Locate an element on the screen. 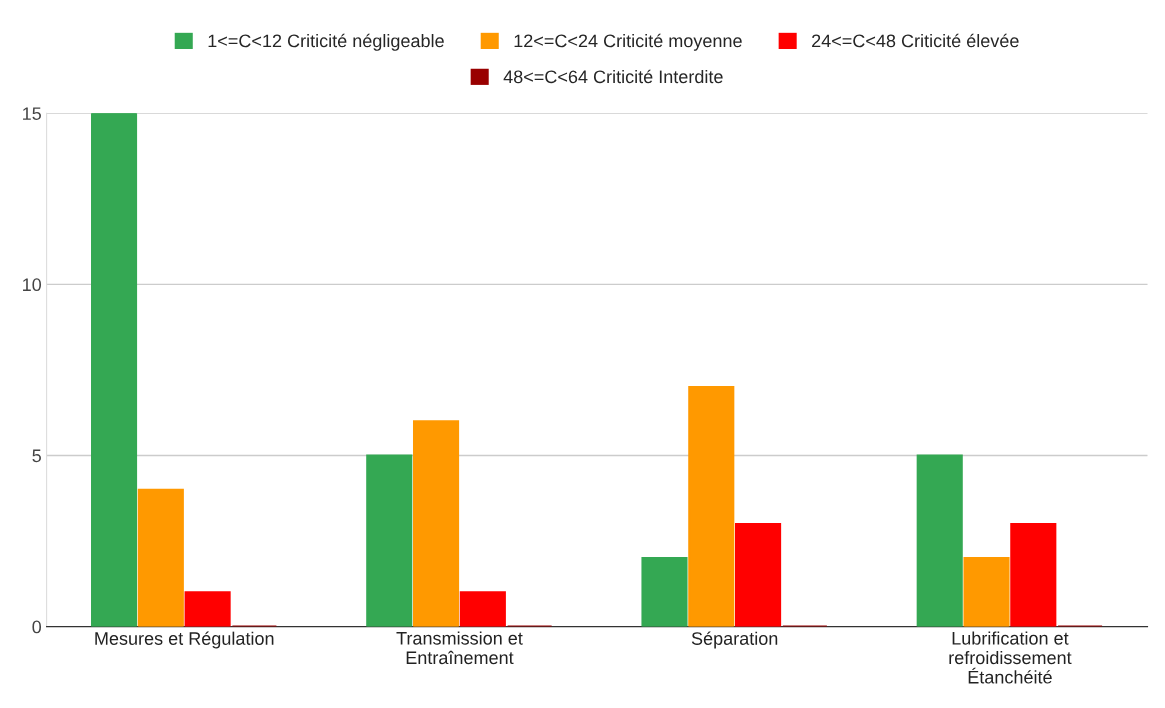 Image resolution: width=1165 pixels, height=708 pixels. legend-label: 1<=C<12 Criticité négligeable is located at coordinates (326, 42).